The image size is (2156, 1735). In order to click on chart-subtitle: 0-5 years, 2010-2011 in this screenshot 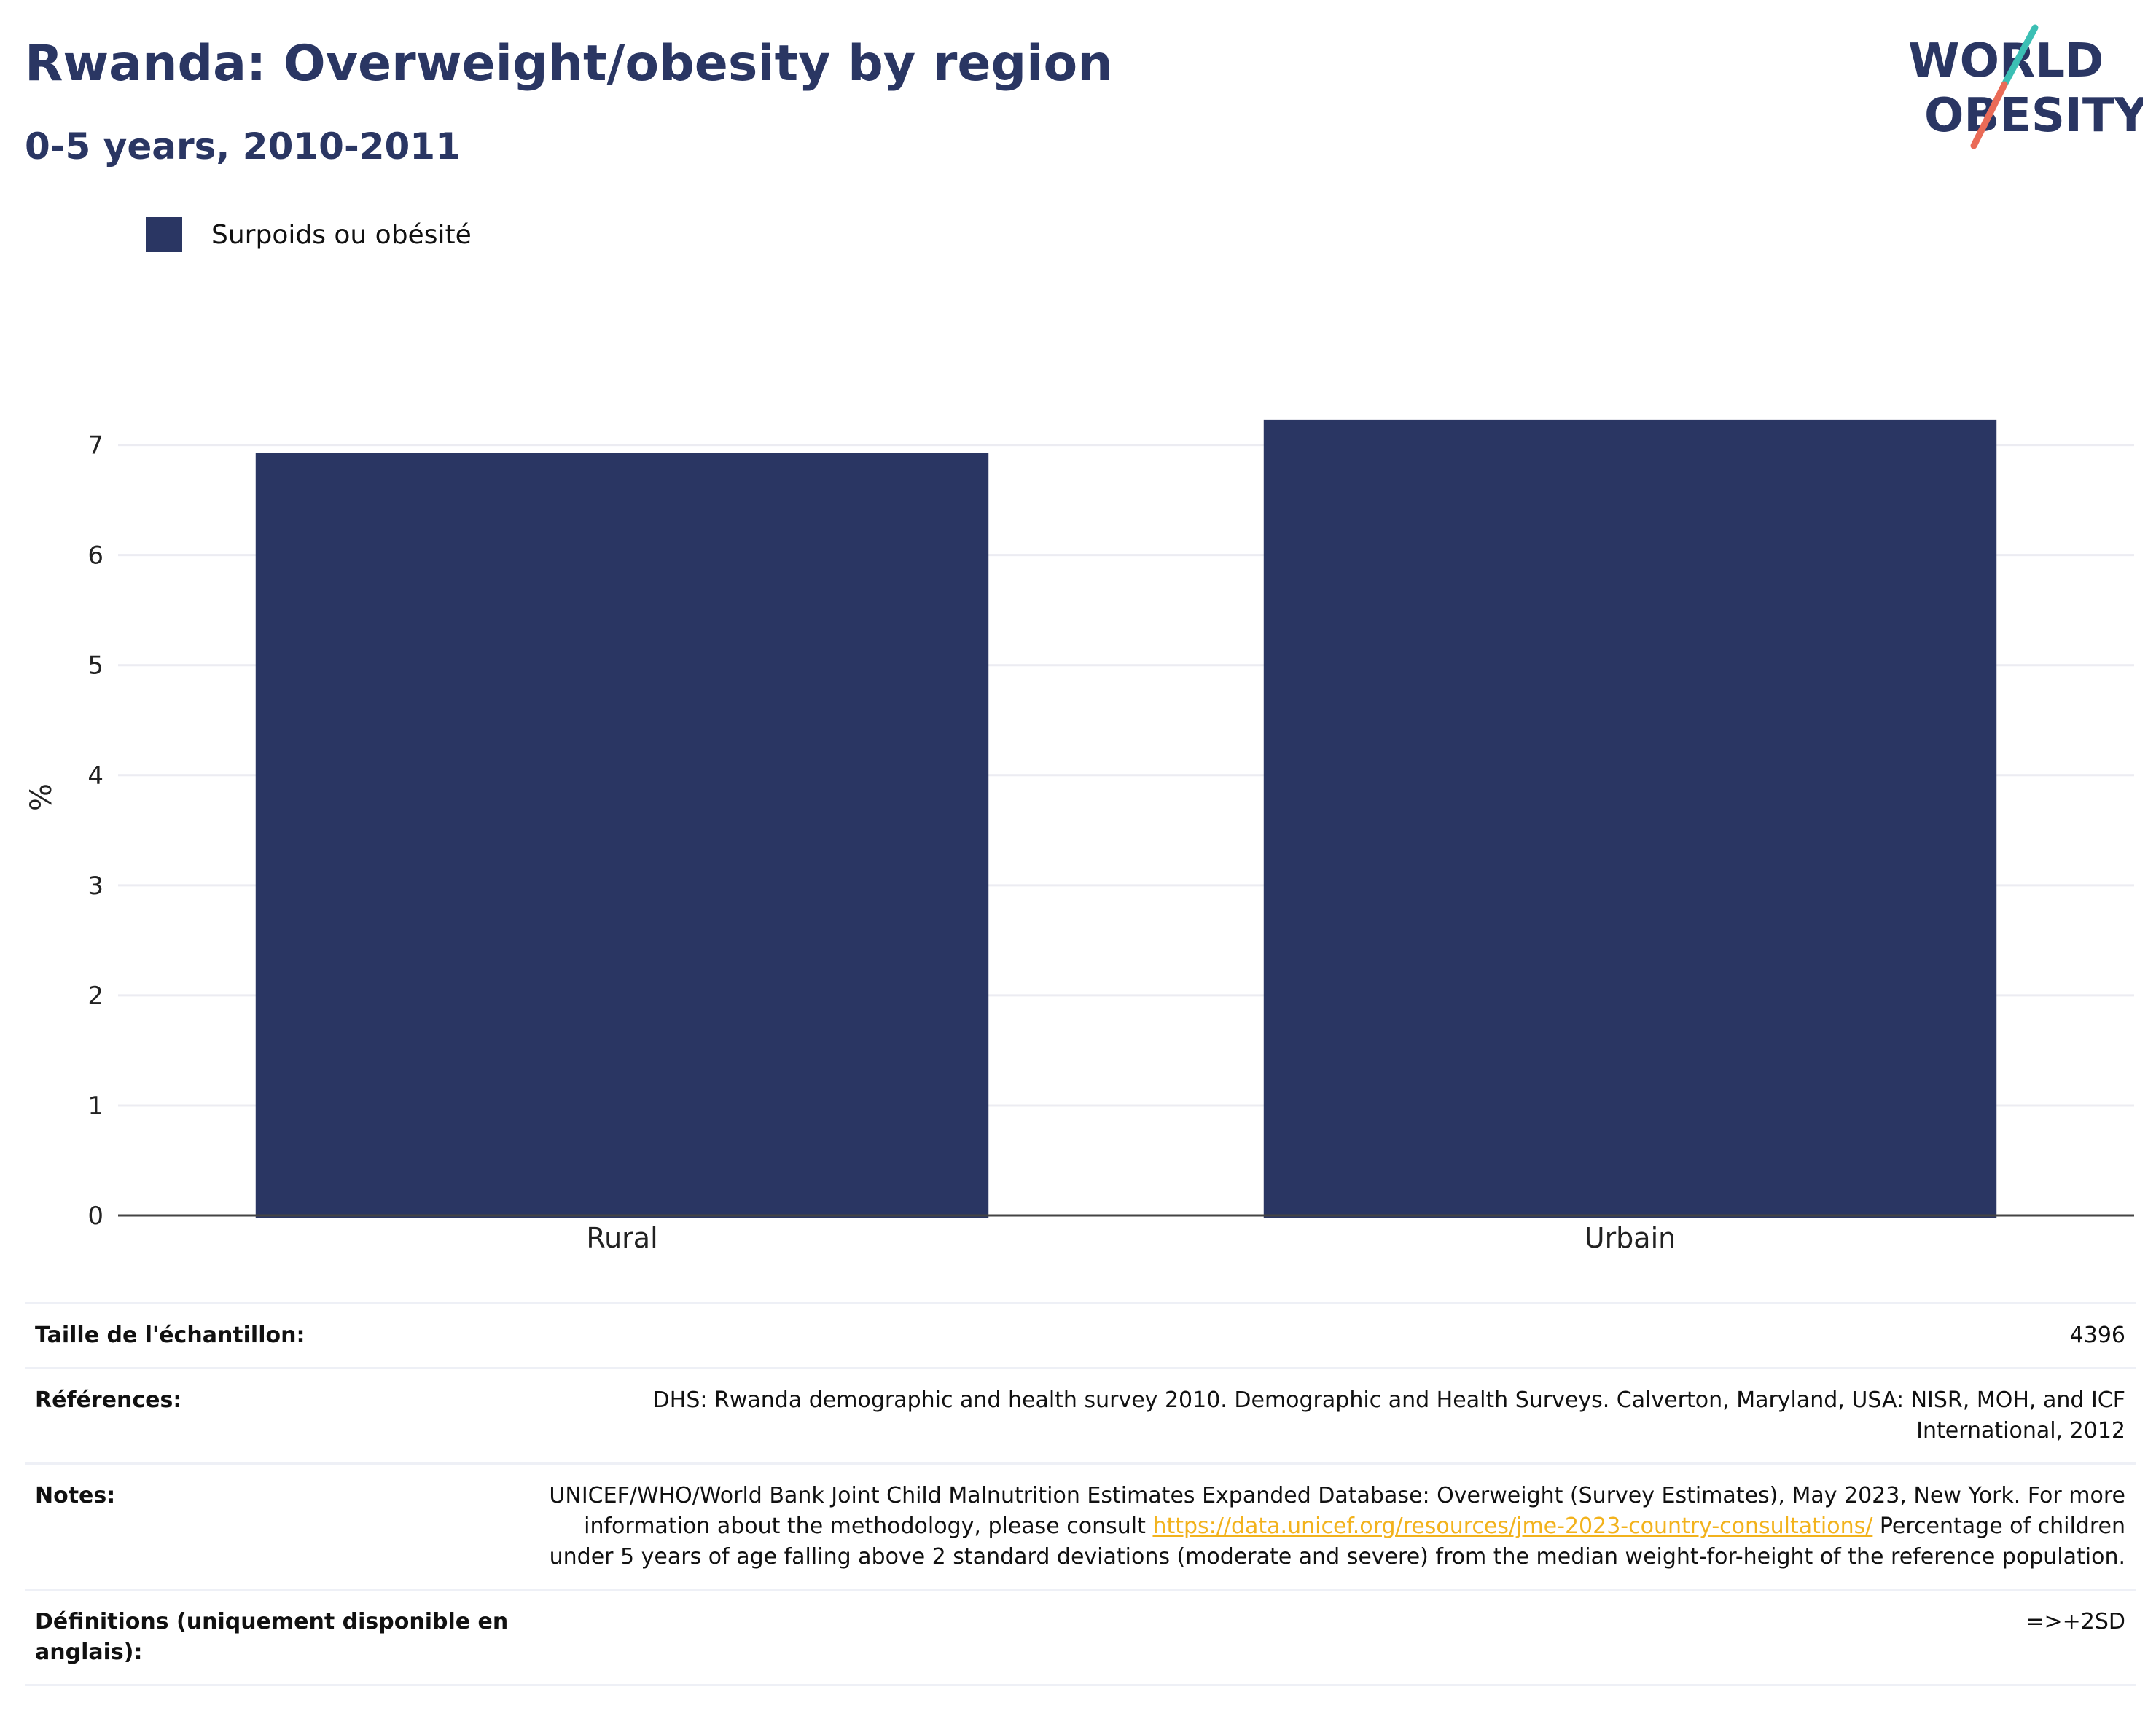, I will do `click(243, 146)`.